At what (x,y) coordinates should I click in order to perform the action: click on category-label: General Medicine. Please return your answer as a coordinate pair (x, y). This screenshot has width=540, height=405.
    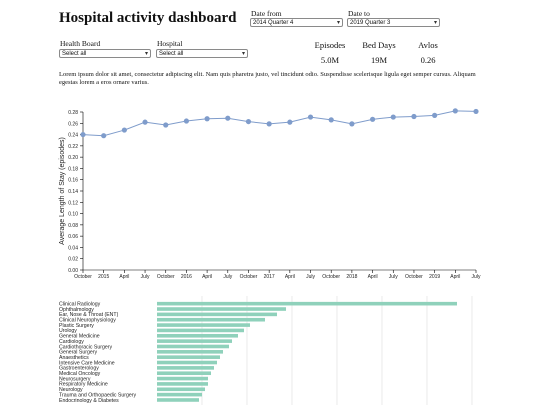
    Looking at the image, I should click on (79, 337).